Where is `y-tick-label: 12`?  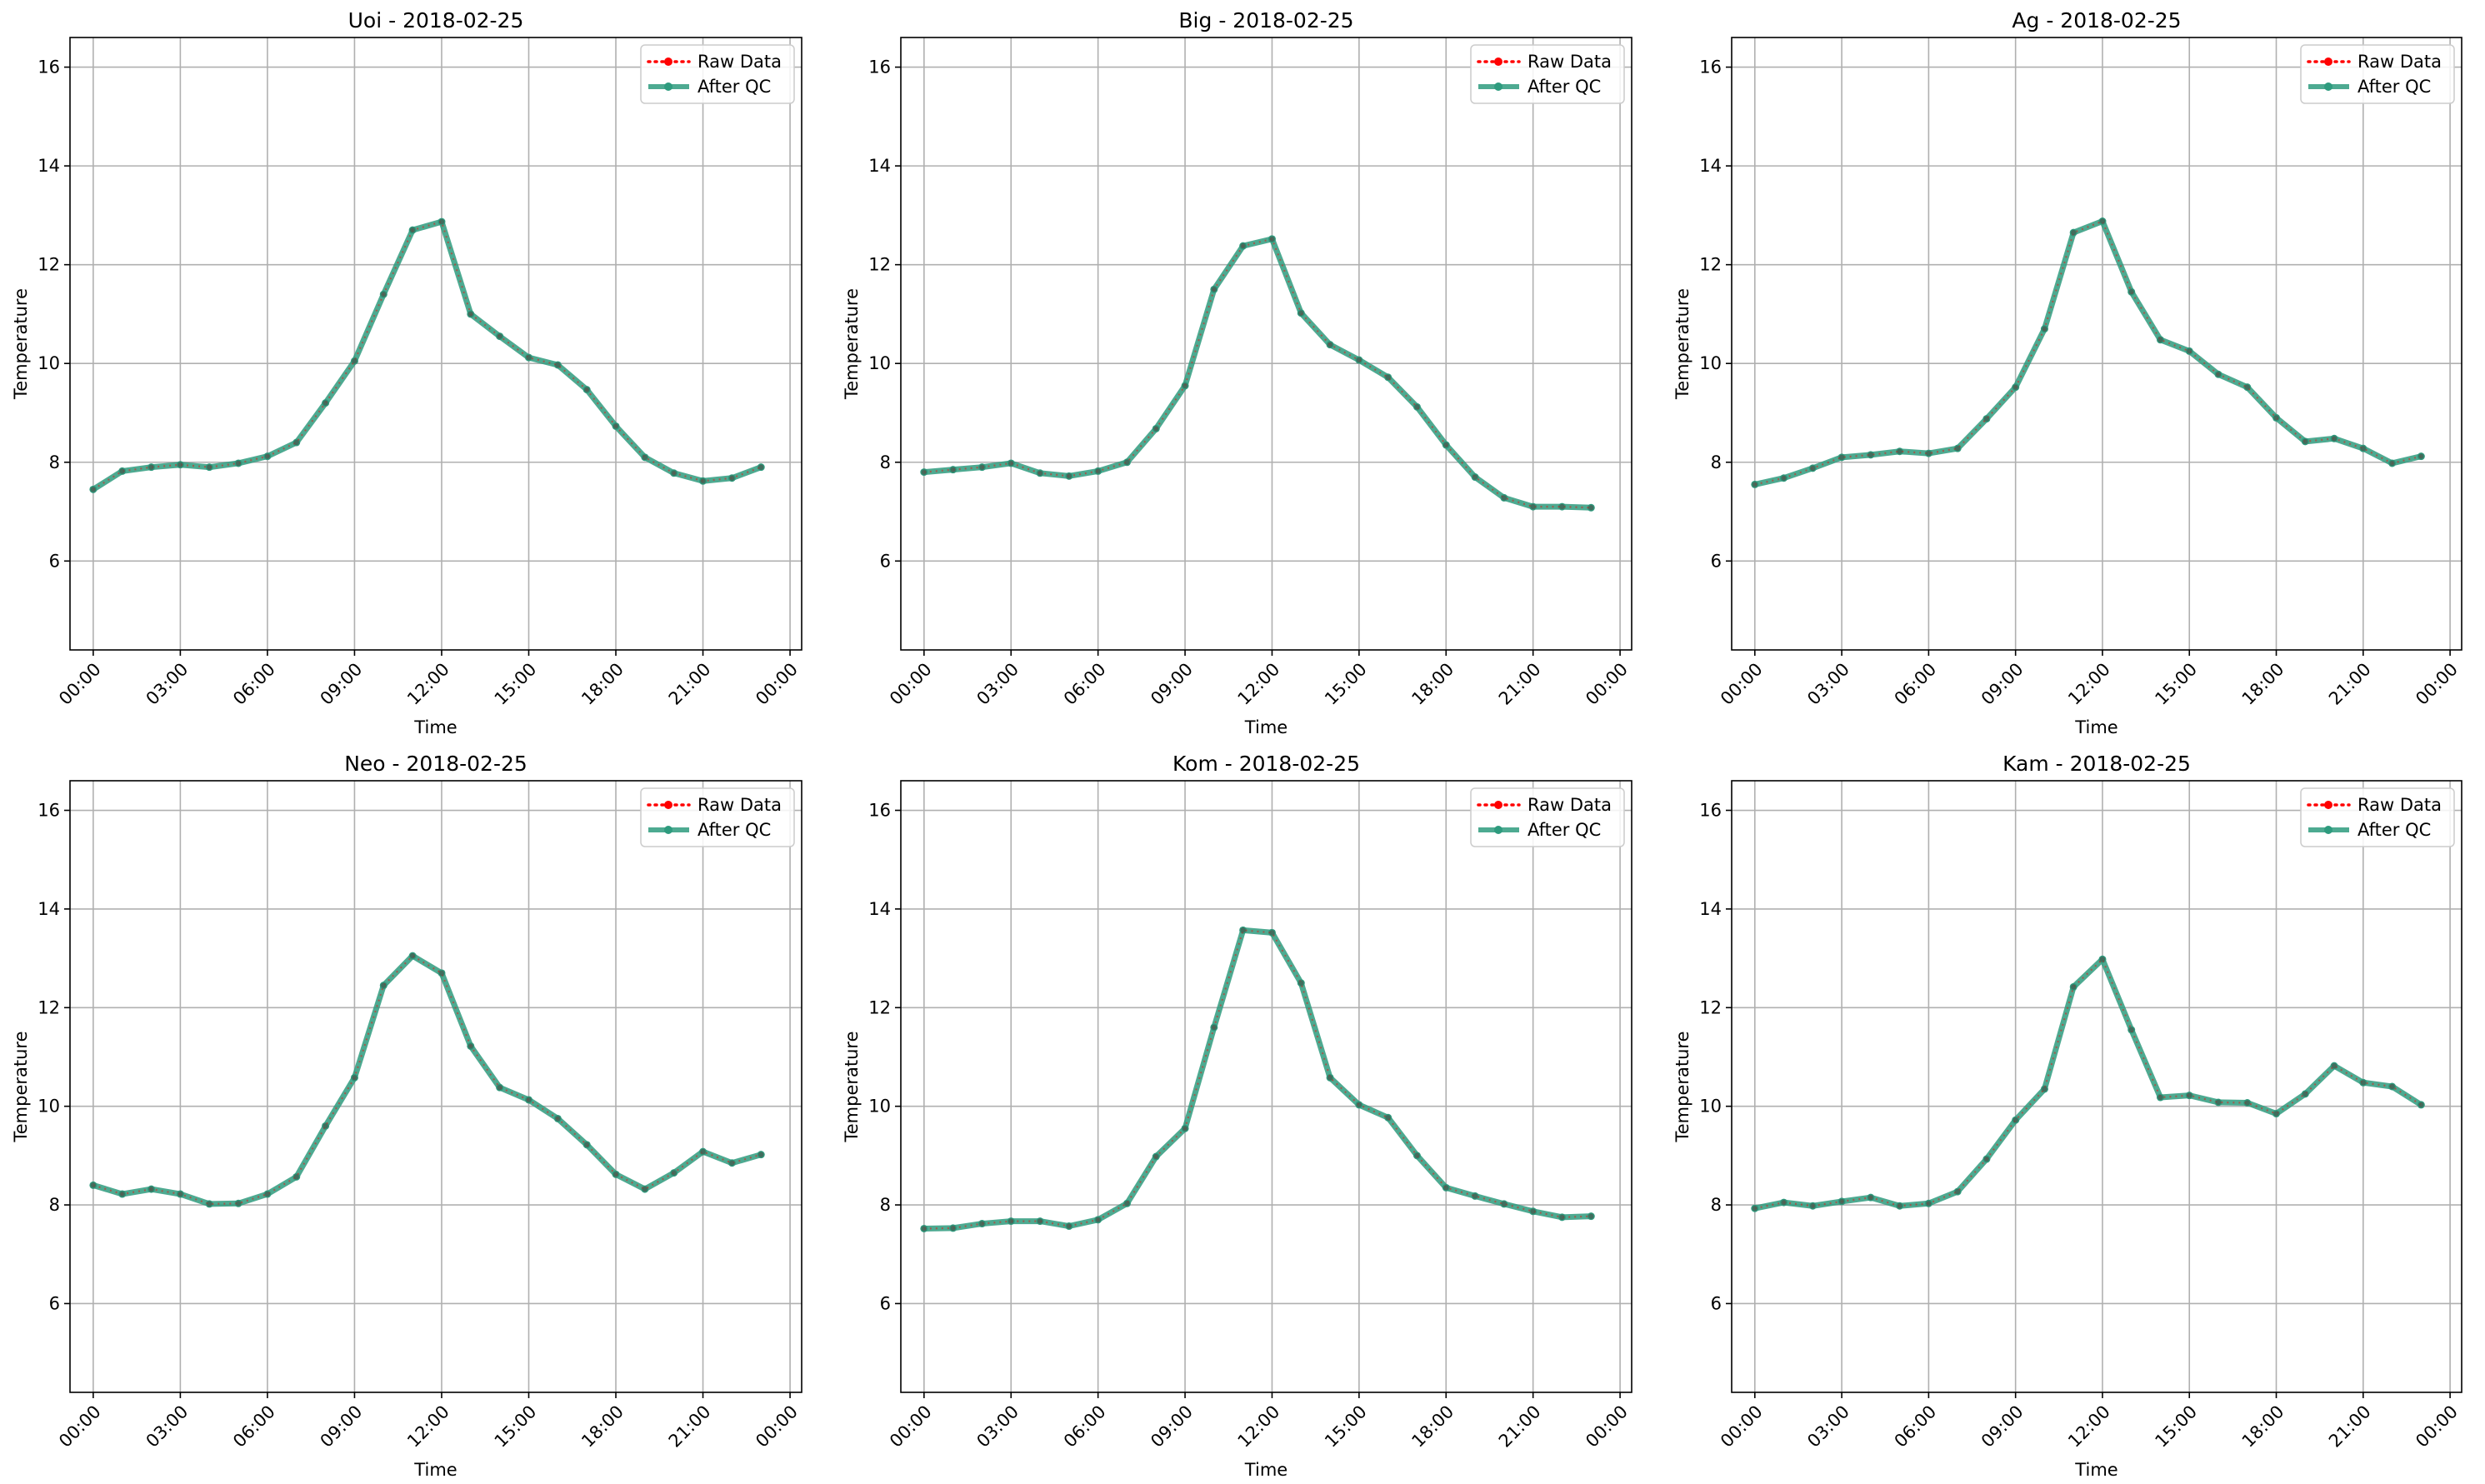 y-tick-label: 12 is located at coordinates (49, 265).